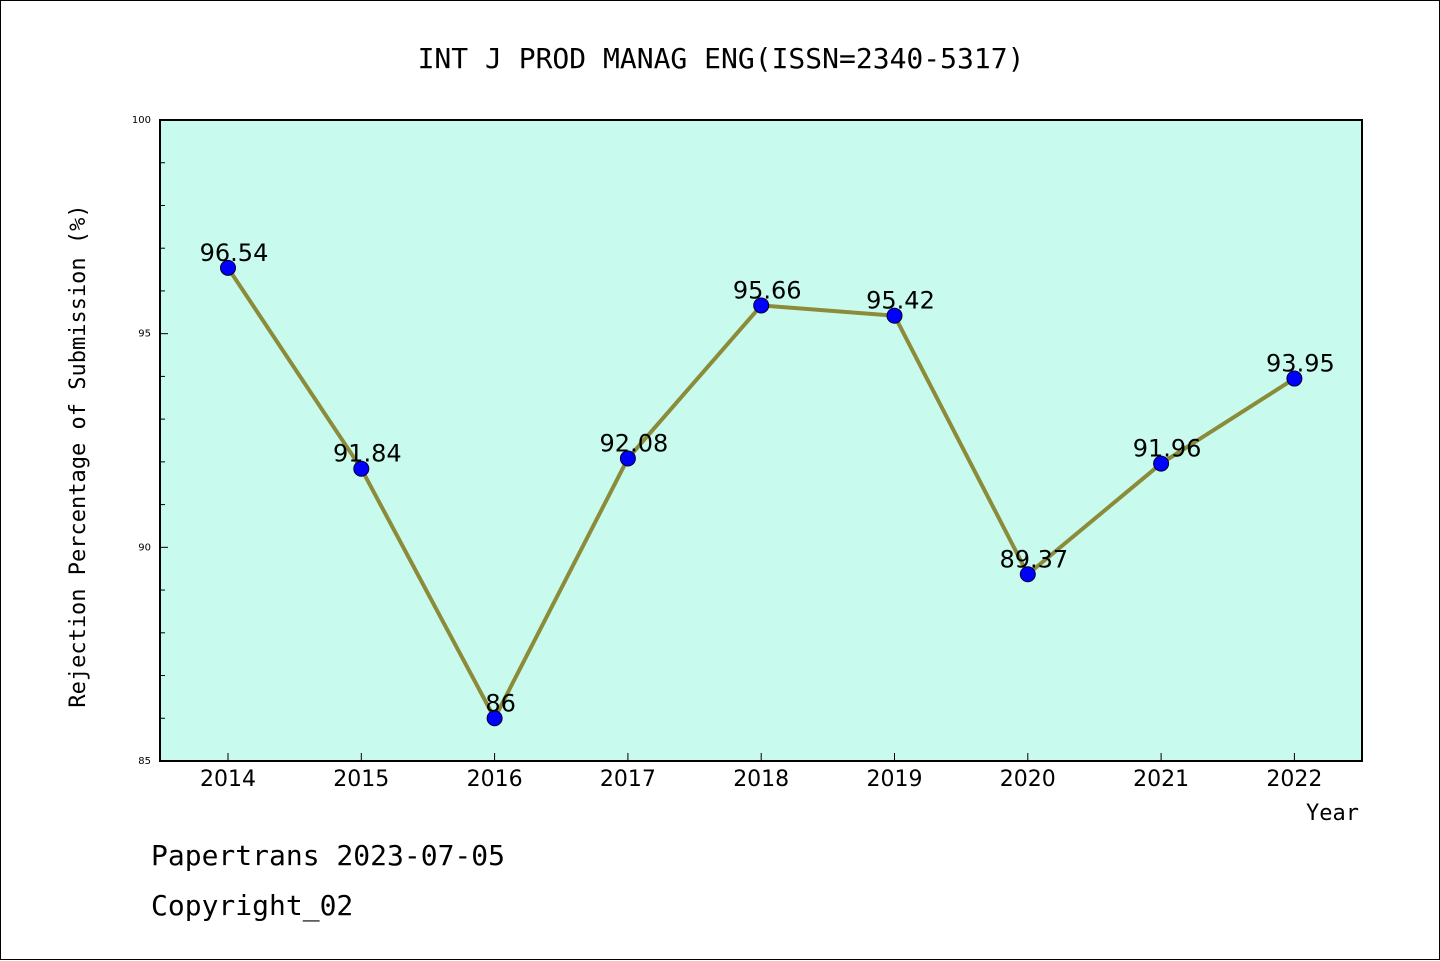 This screenshot has height=961, width=1440. Describe the element at coordinates (761, 779) in the screenshot. I see `x-tick-label: 2018` at that location.